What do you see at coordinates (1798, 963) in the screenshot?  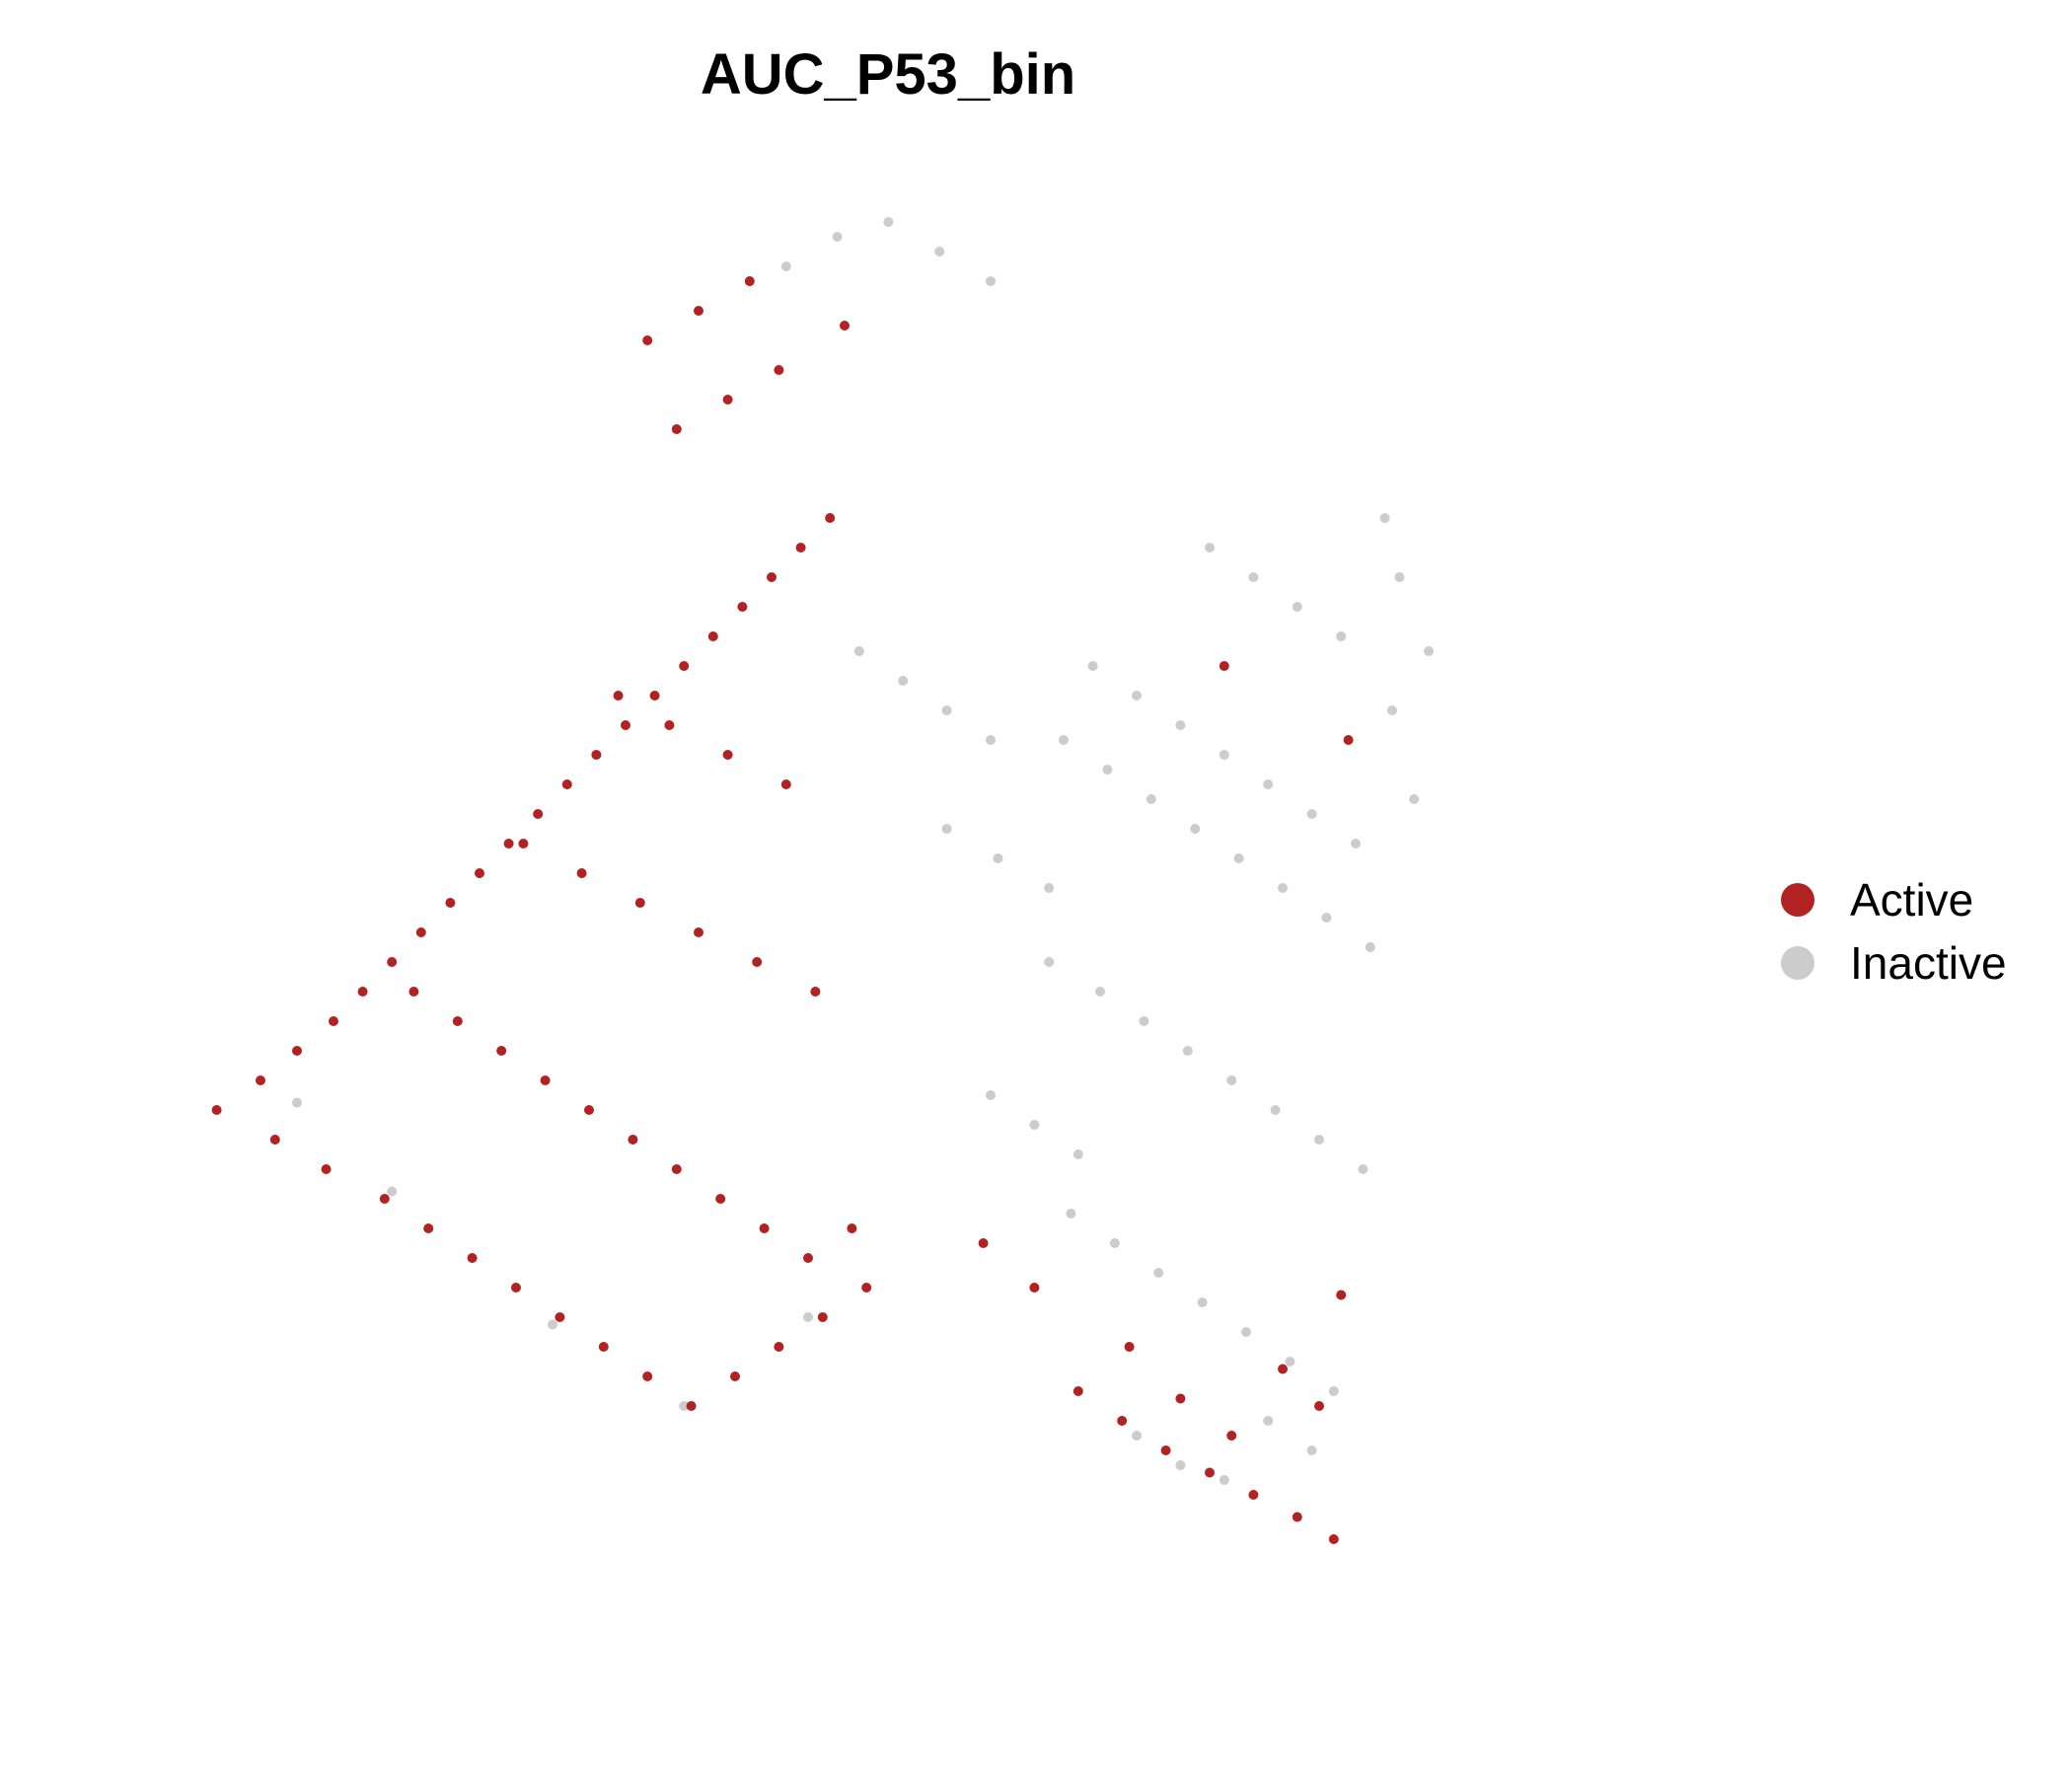 I see `legend-swatch-inactive` at bounding box center [1798, 963].